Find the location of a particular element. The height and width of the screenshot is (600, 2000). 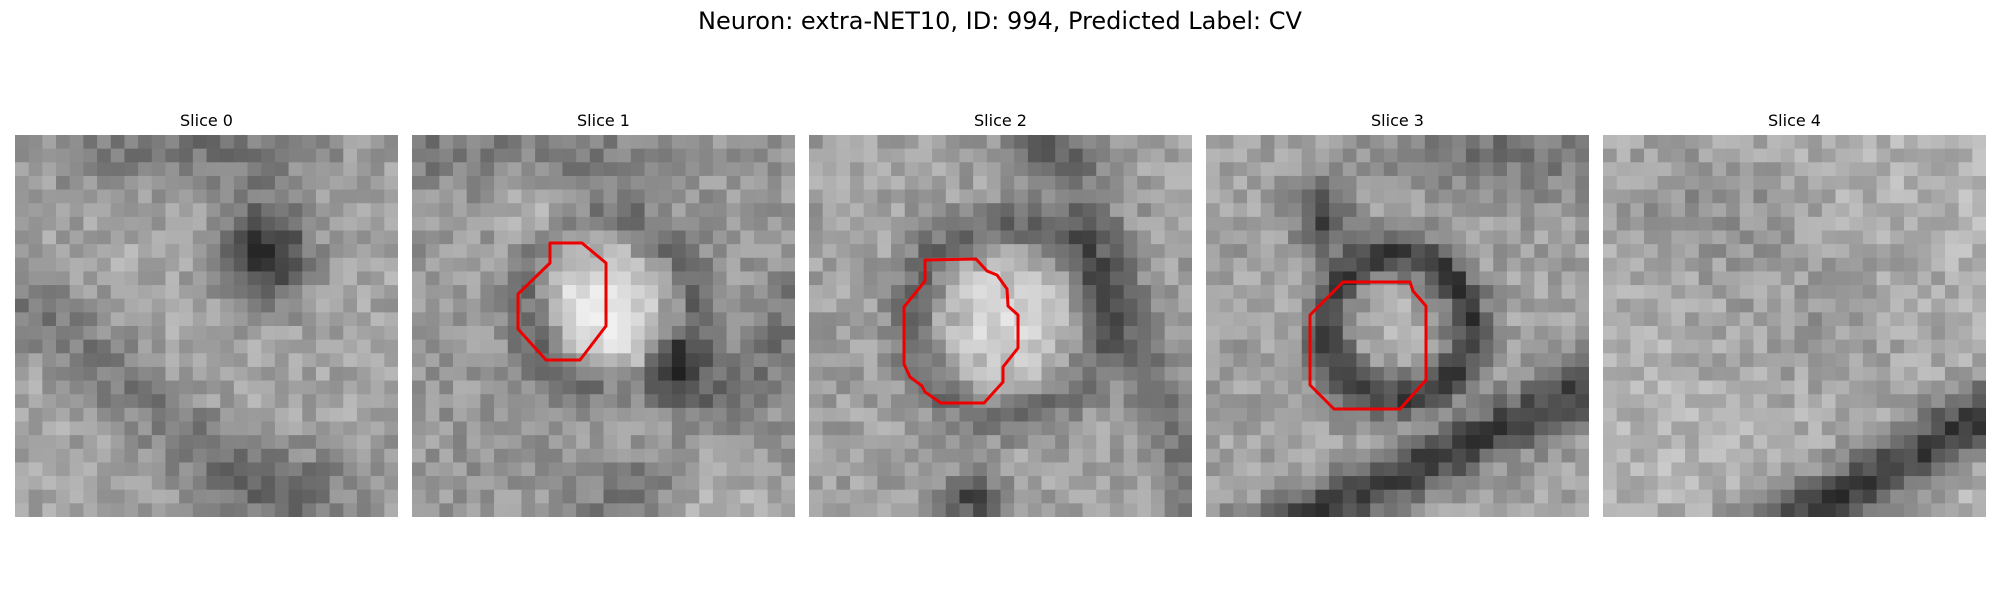

slice-panel-2: Slice 2 is located at coordinates (1000, 313).